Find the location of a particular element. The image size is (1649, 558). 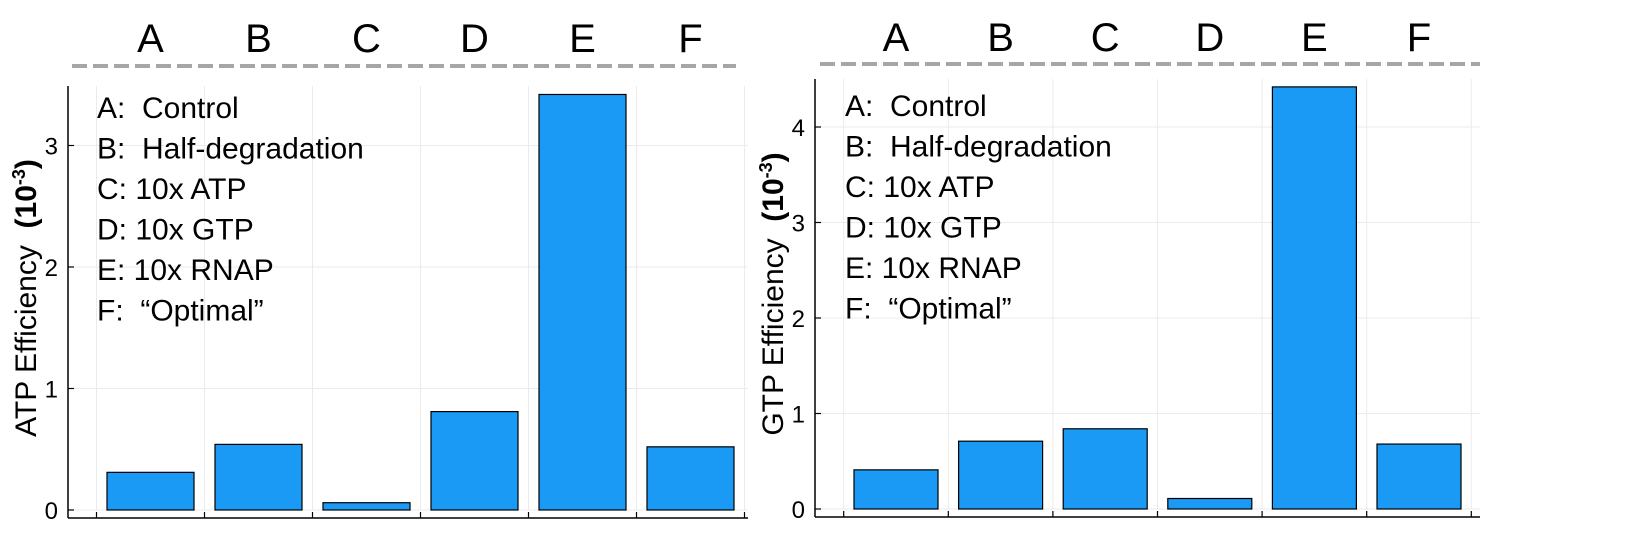

y-tick-label: 4 is located at coordinates (798, 128).